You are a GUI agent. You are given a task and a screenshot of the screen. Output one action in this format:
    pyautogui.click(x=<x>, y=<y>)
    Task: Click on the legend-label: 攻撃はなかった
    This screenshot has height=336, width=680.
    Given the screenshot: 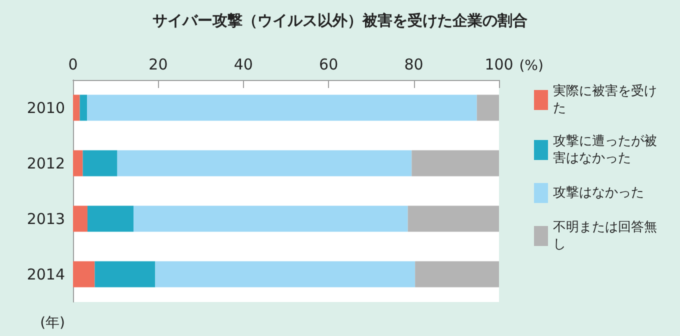 What is the action you would take?
    pyautogui.click(x=598, y=193)
    